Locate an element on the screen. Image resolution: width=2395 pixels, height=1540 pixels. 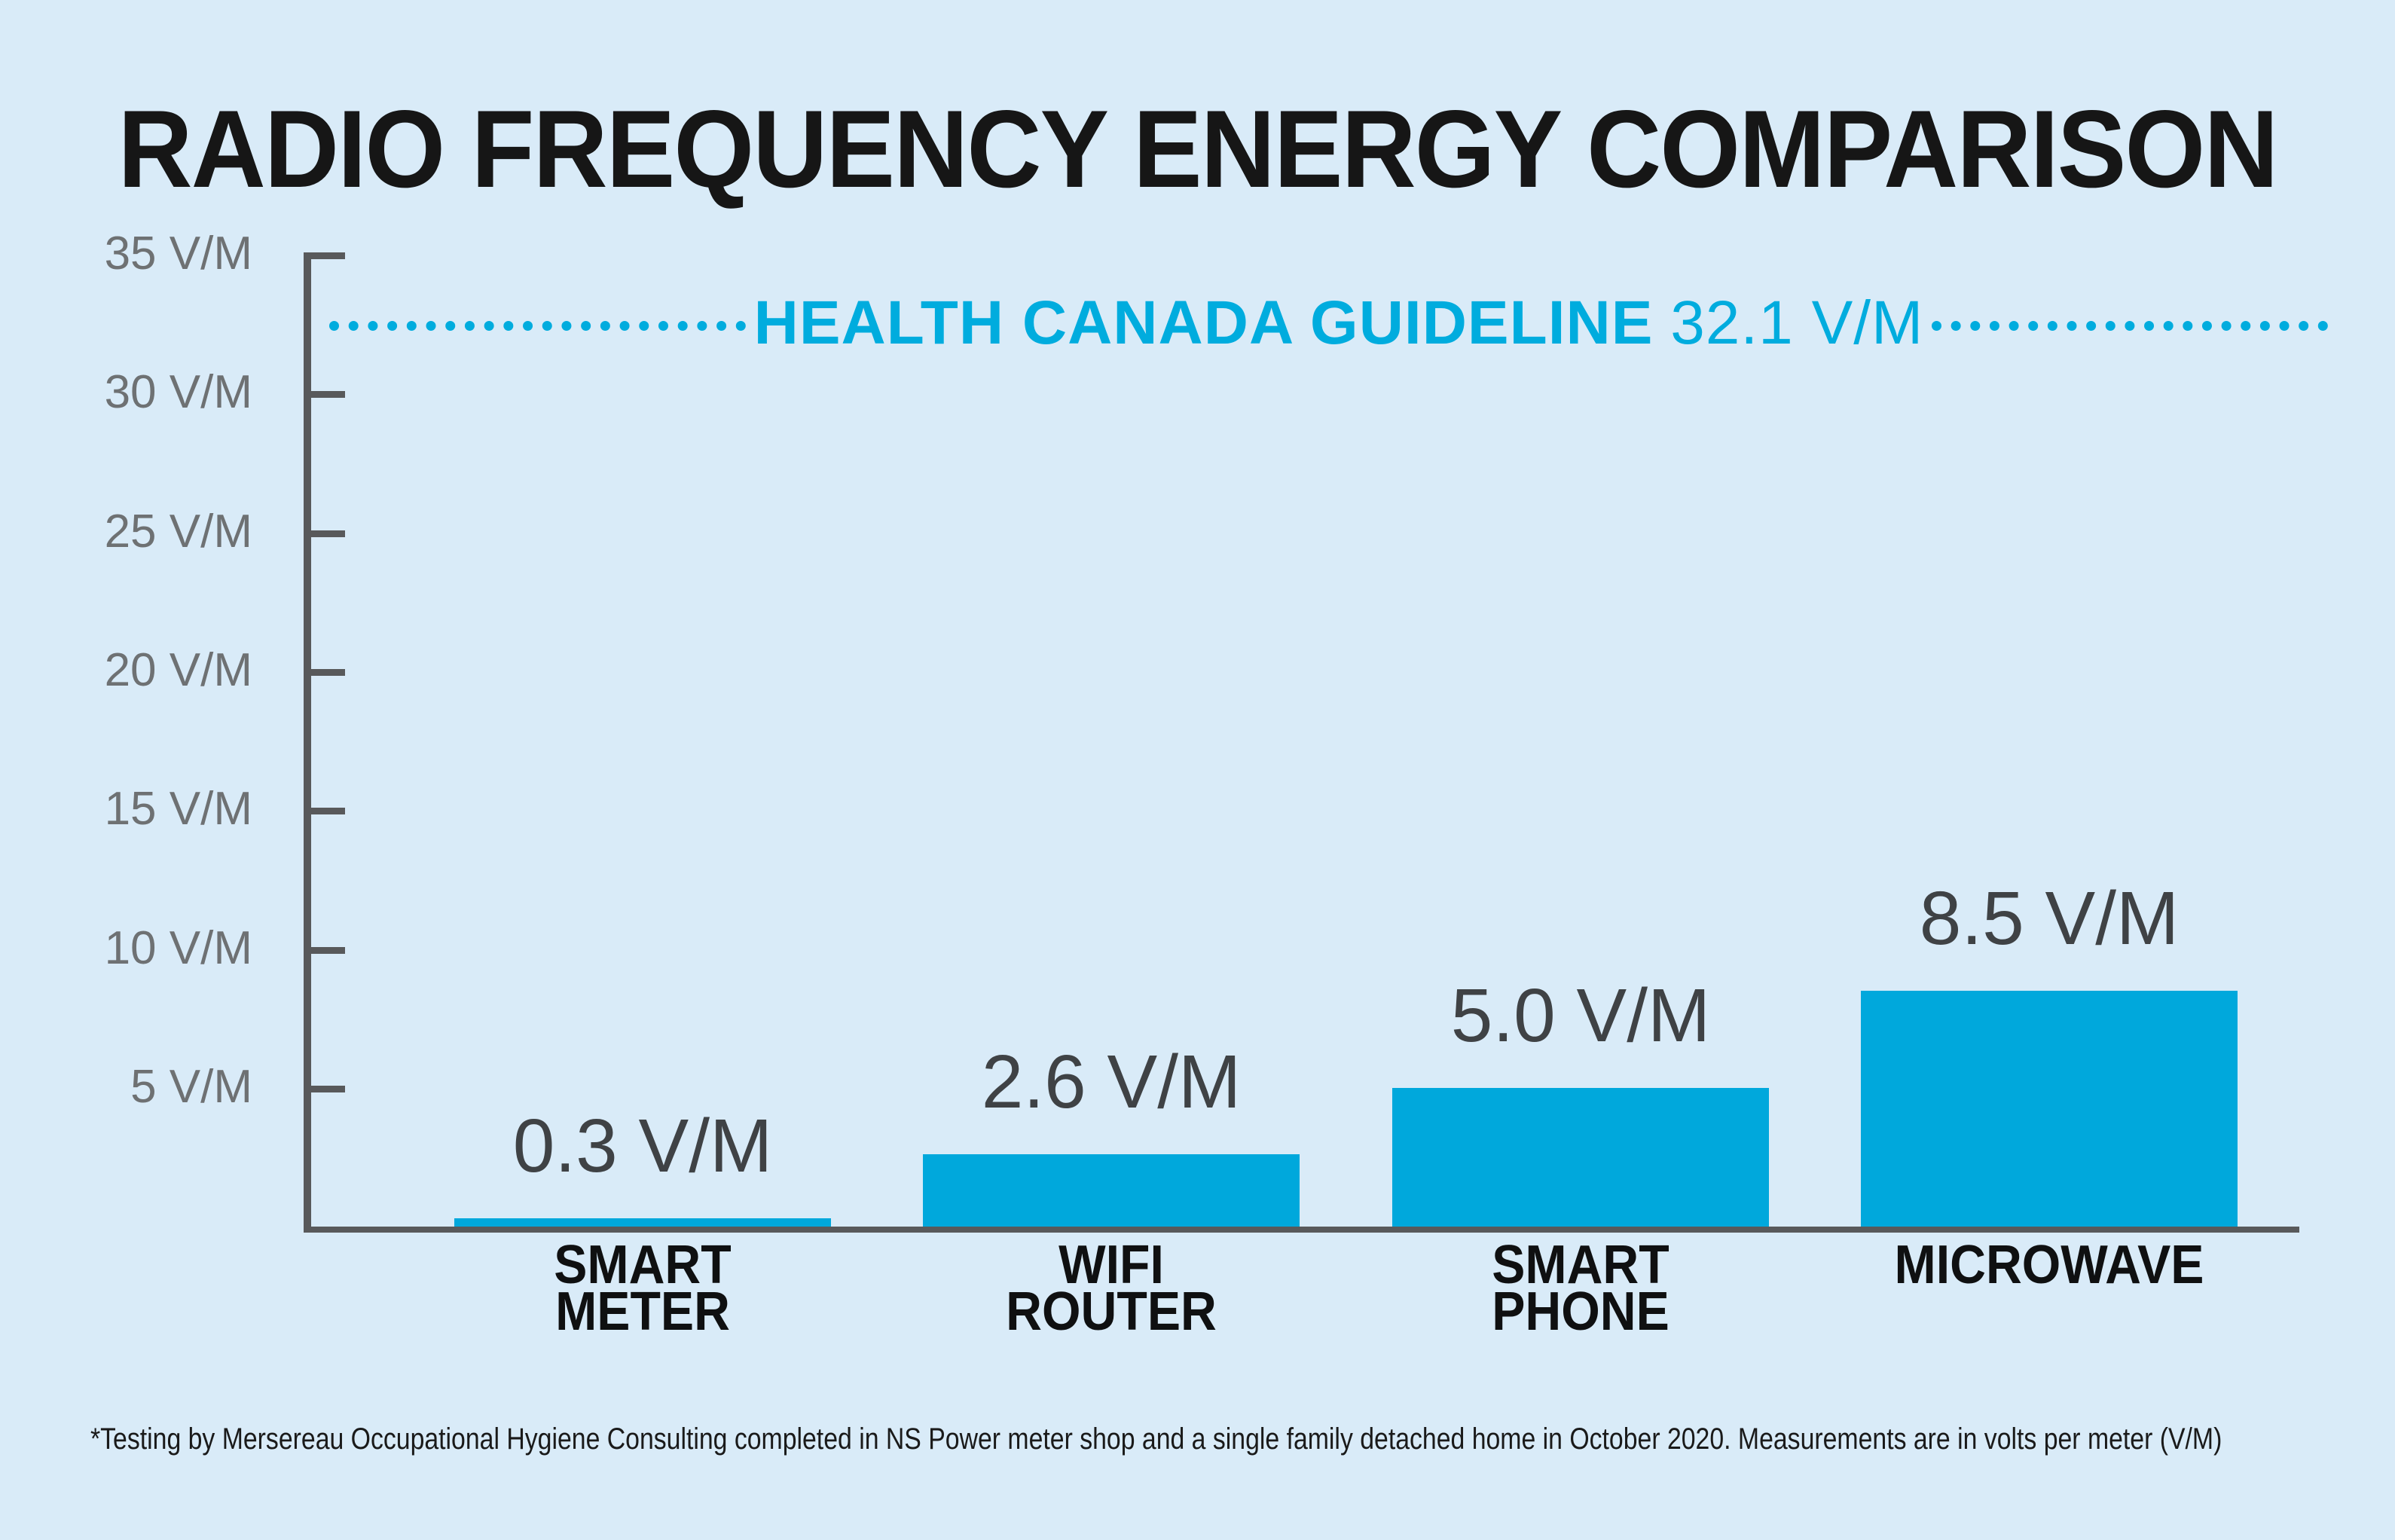
bar-microwave is located at coordinates (2049, 1109).